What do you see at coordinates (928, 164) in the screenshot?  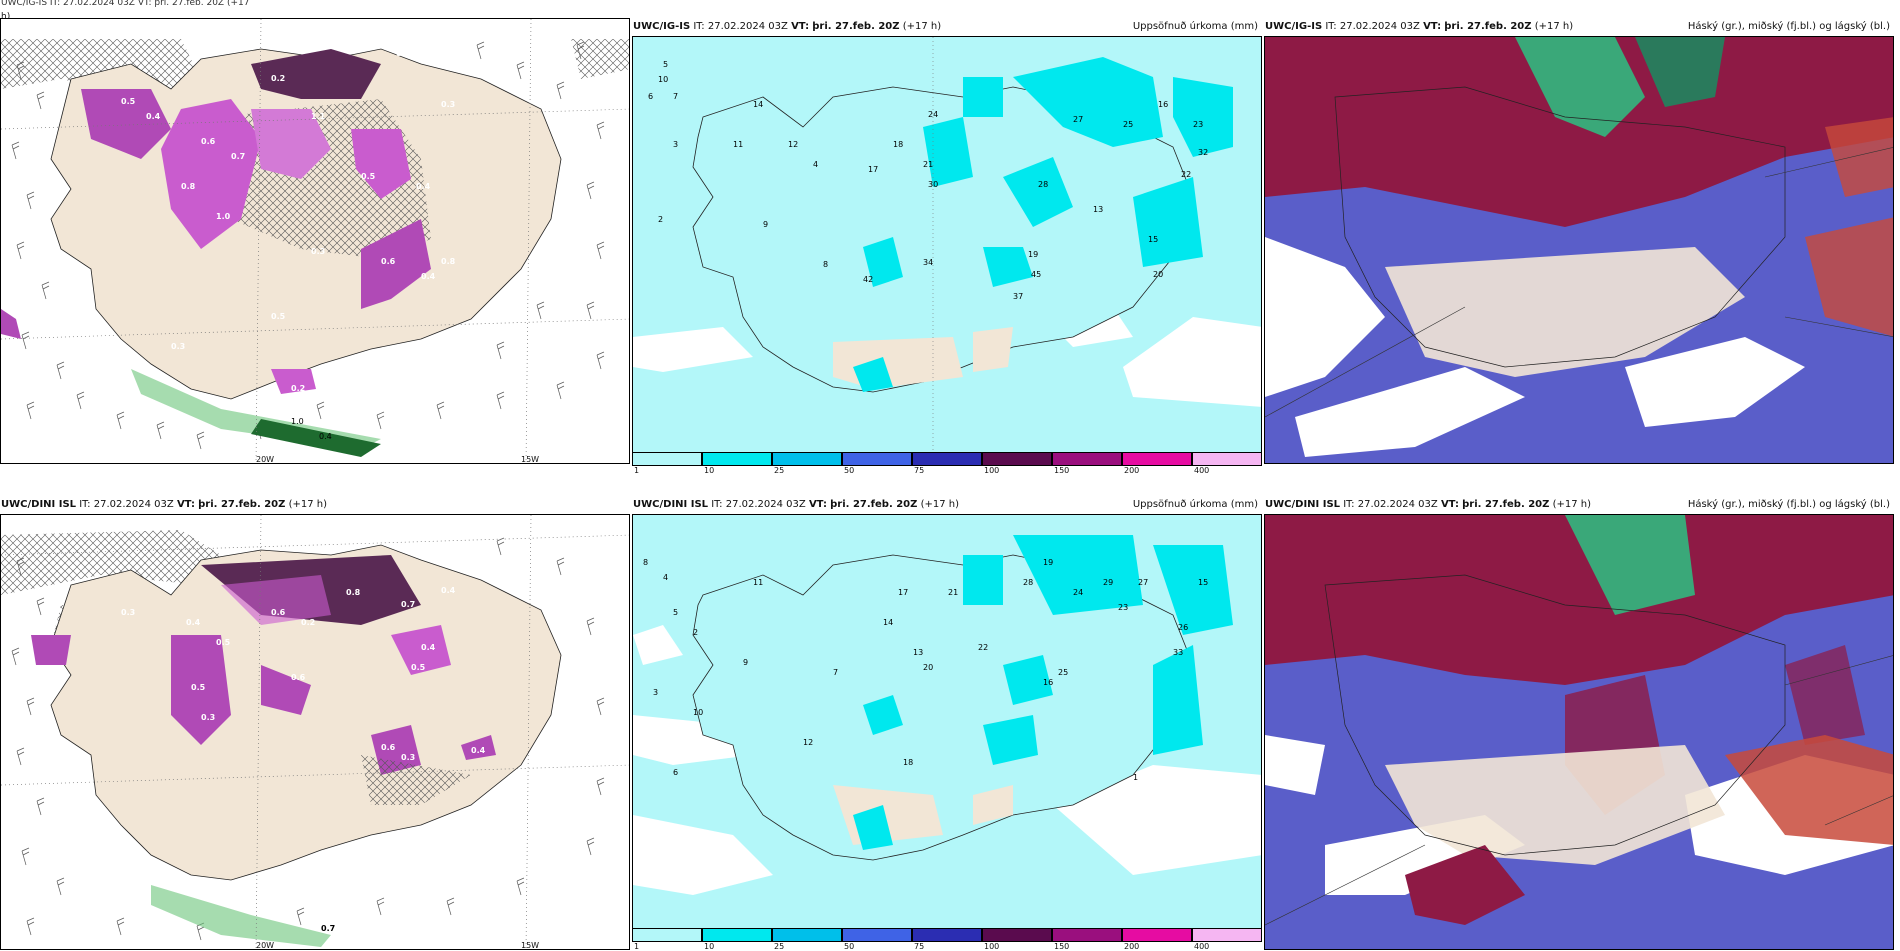 I see `precip-value: 21` at bounding box center [928, 164].